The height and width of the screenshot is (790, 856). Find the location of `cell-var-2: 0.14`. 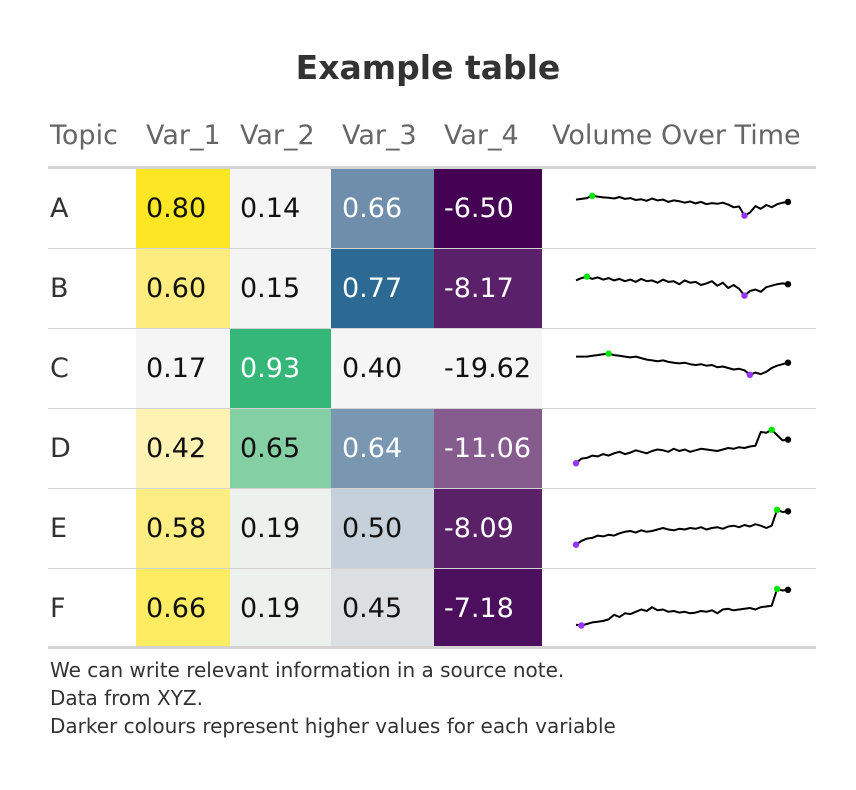

cell-var-2: 0.14 is located at coordinates (280, 208).